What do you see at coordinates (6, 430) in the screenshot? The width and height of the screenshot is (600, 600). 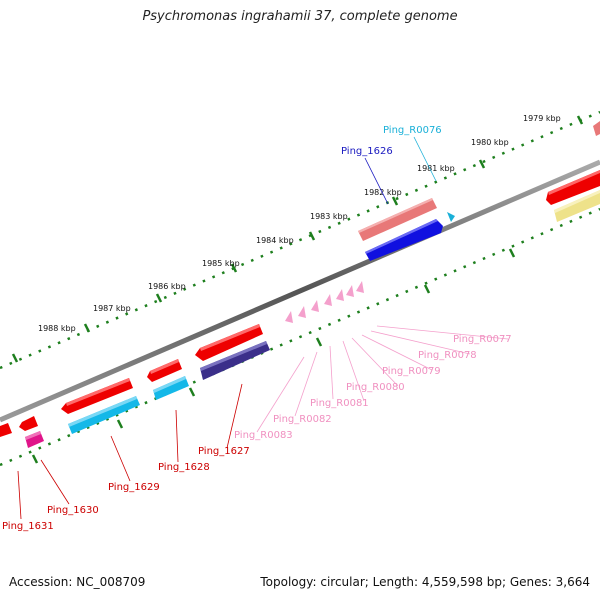 I see `gene-1631-block` at bounding box center [6, 430].